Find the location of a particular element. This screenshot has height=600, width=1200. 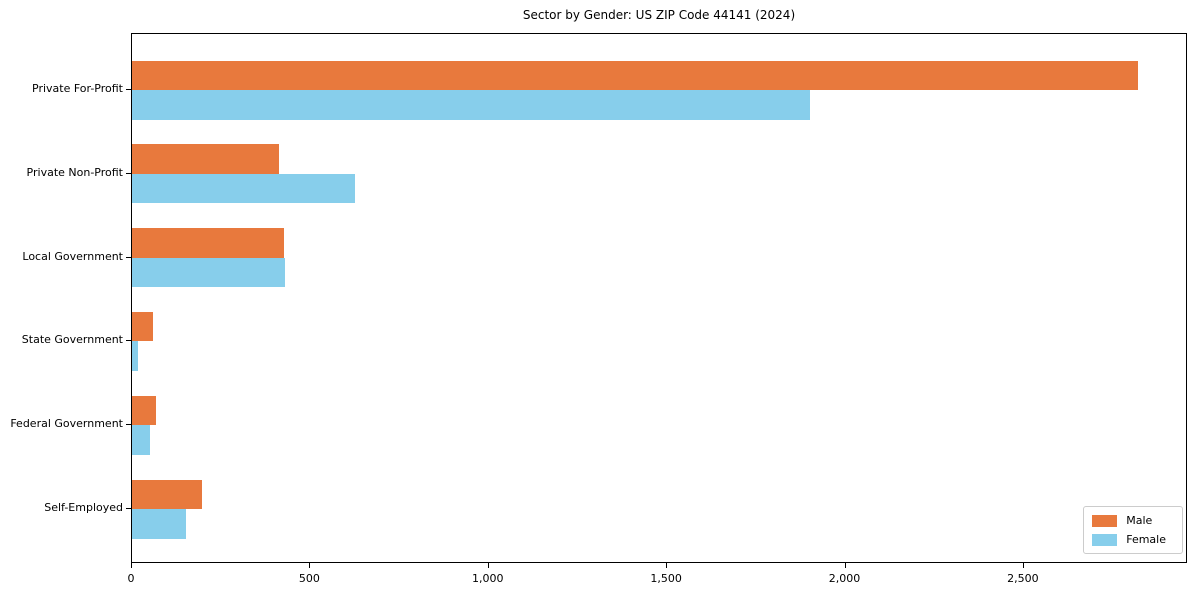

y-tick-label: Private For-Profit is located at coordinates (77, 88).